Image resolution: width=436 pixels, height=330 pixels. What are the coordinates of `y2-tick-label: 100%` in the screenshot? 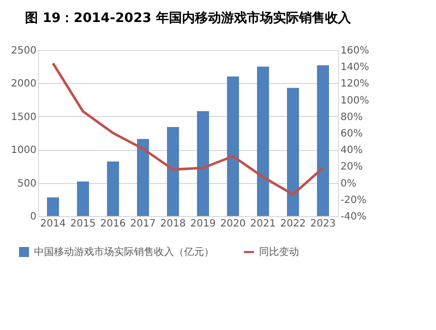 It's located at (355, 100).